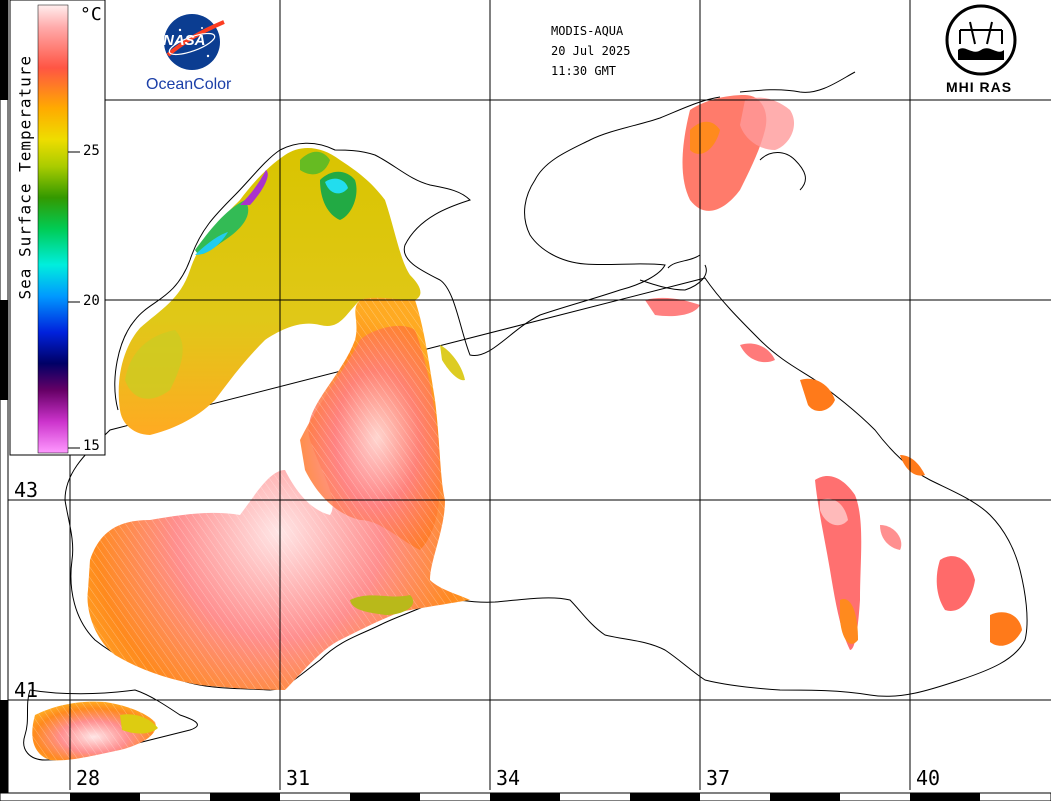  I want to click on bottom-scale-bar, so click(525, 796).